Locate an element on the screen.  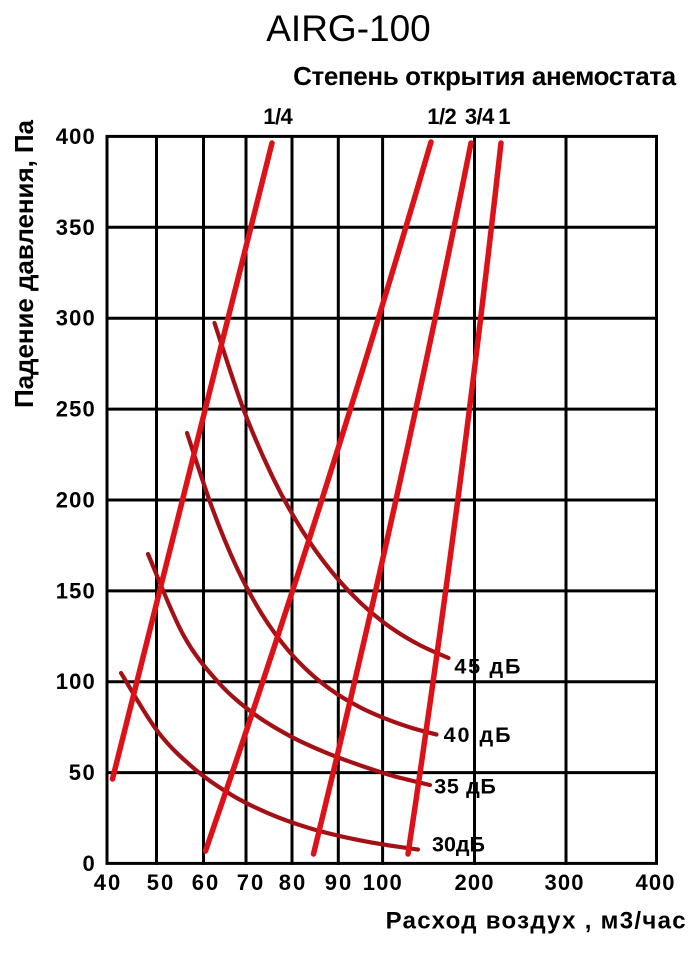
svg-text: 150 is located at coordinates (75, 590).